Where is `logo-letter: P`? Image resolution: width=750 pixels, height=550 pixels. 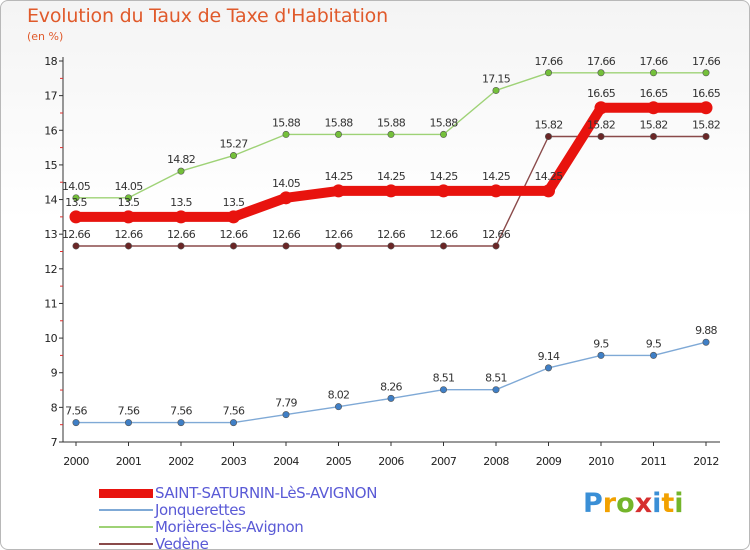
logo-letter: P is located at coordinates (593, 503).